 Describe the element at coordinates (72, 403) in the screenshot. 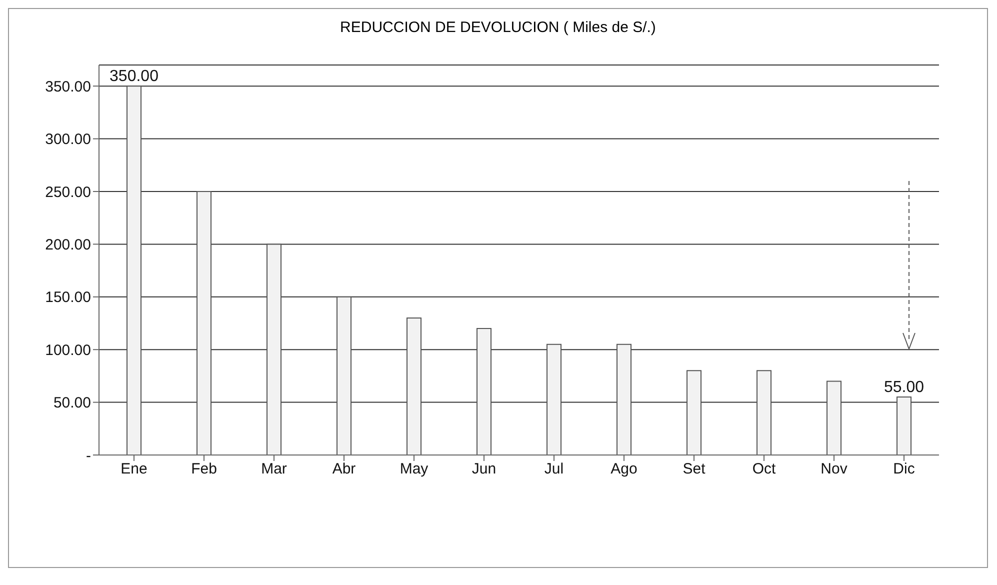

I see `y-tick-label: 50.00` at that location.